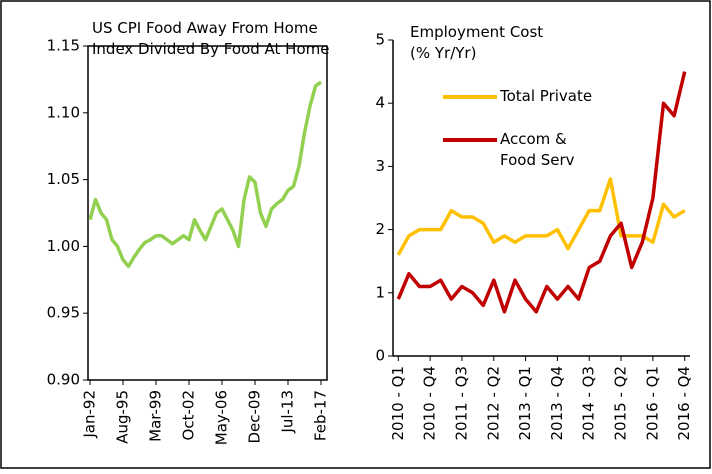 The height and width of the screenshot is (474, 712). I want to click on y-tick-label: 0, so click(380, 356).